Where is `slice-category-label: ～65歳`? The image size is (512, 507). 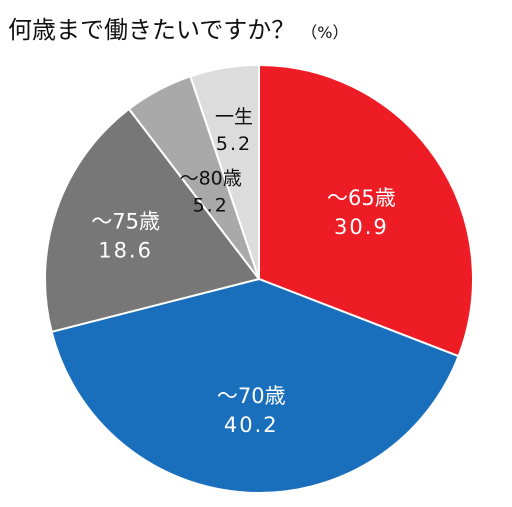 slice-category-label: ～65歳 is located at coordinates (361, 198).